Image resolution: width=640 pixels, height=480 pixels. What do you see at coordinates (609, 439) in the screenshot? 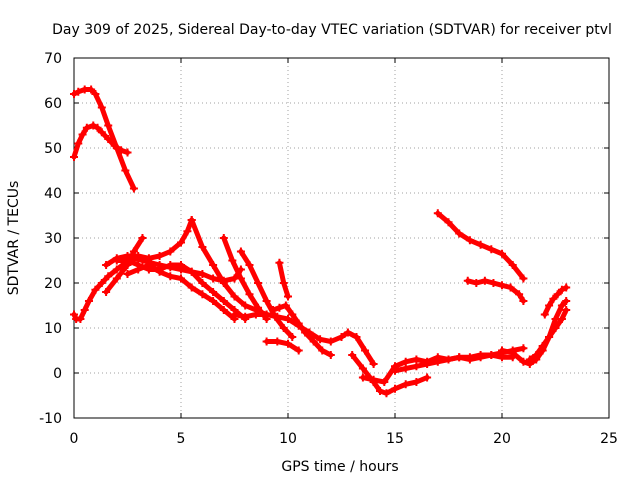
I see `x-tick-label: 25` at bounding box center [609, 439].